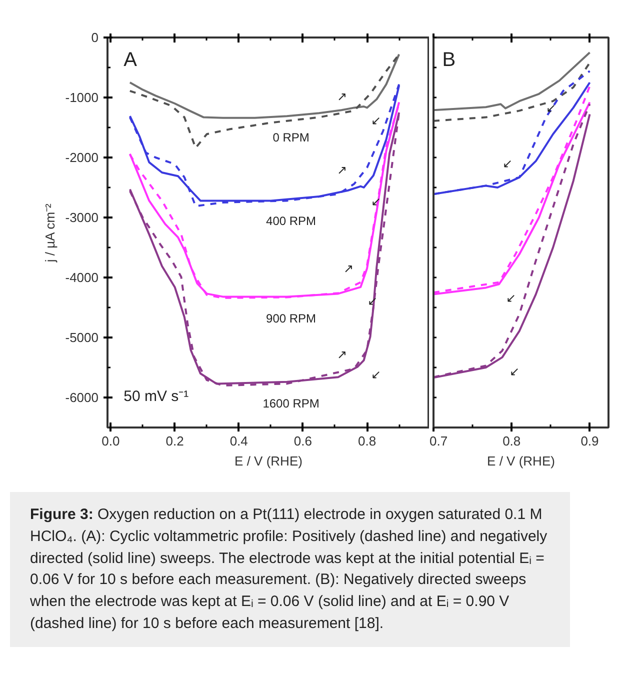  I want to click on text: B, so click(449, 60).